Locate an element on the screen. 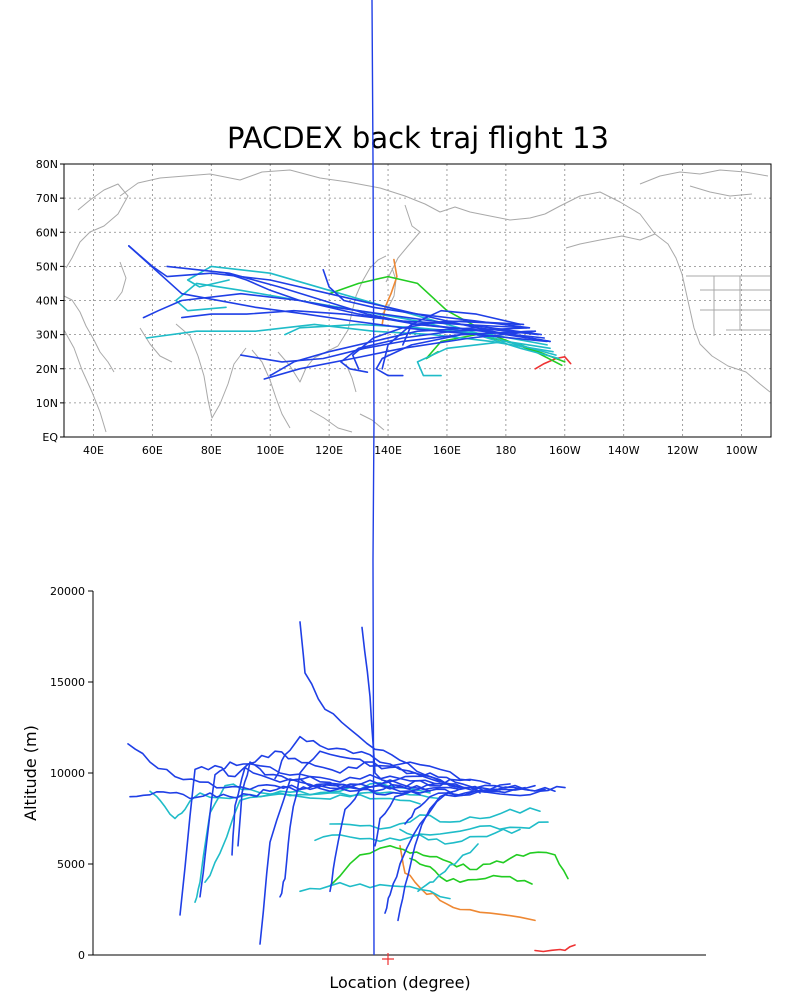  map-lat-tick-label: 50N is located at coordinates (47, 266).